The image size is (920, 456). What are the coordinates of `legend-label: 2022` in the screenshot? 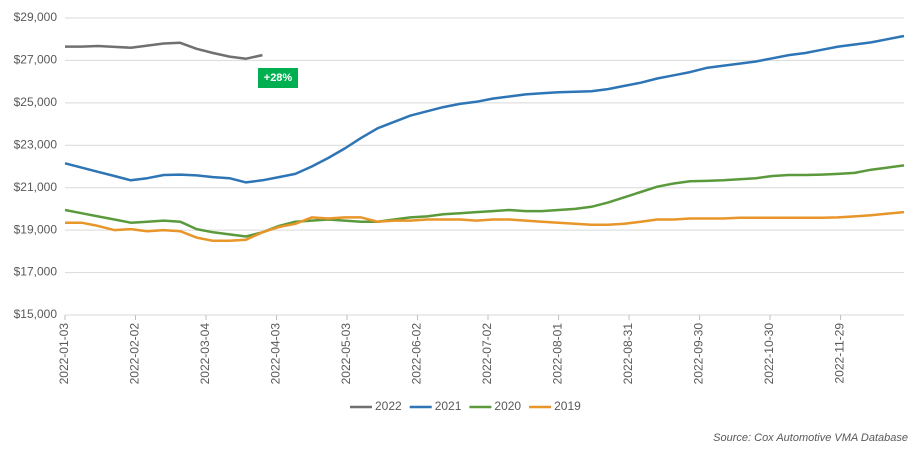 It's located at (388, 406).